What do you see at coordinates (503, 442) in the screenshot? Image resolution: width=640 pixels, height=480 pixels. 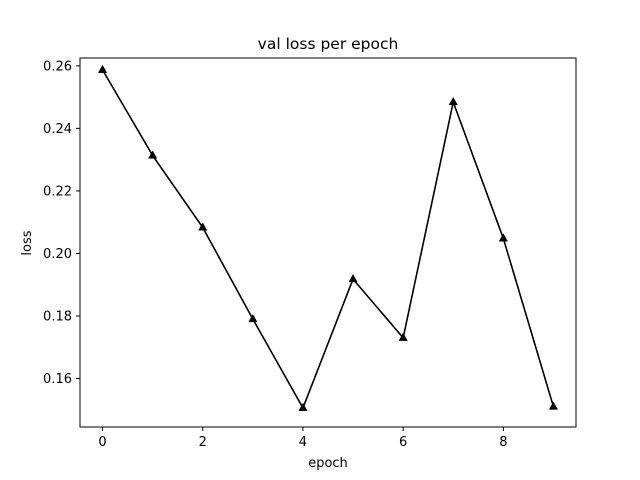 I see `x-tick-label: 8` at bounding box center [503, 442].